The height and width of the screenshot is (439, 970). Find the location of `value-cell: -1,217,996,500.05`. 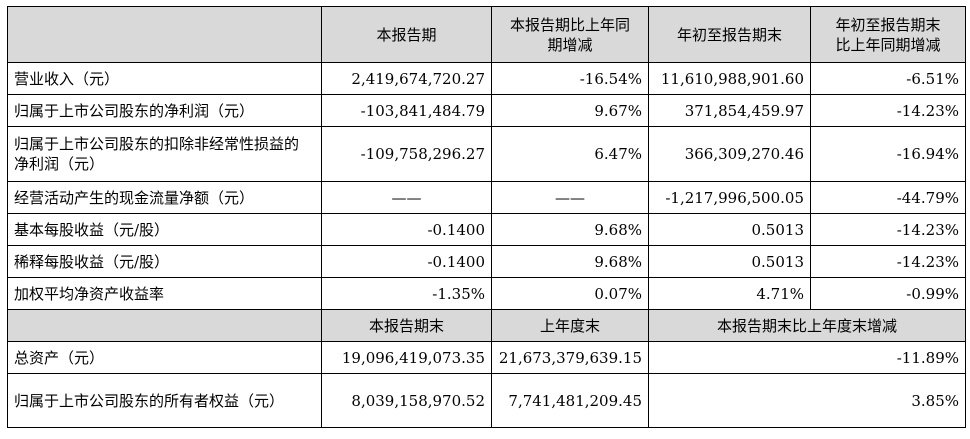

value-cell: -1,217,996,500.05 is located at coordinates (729, 197).